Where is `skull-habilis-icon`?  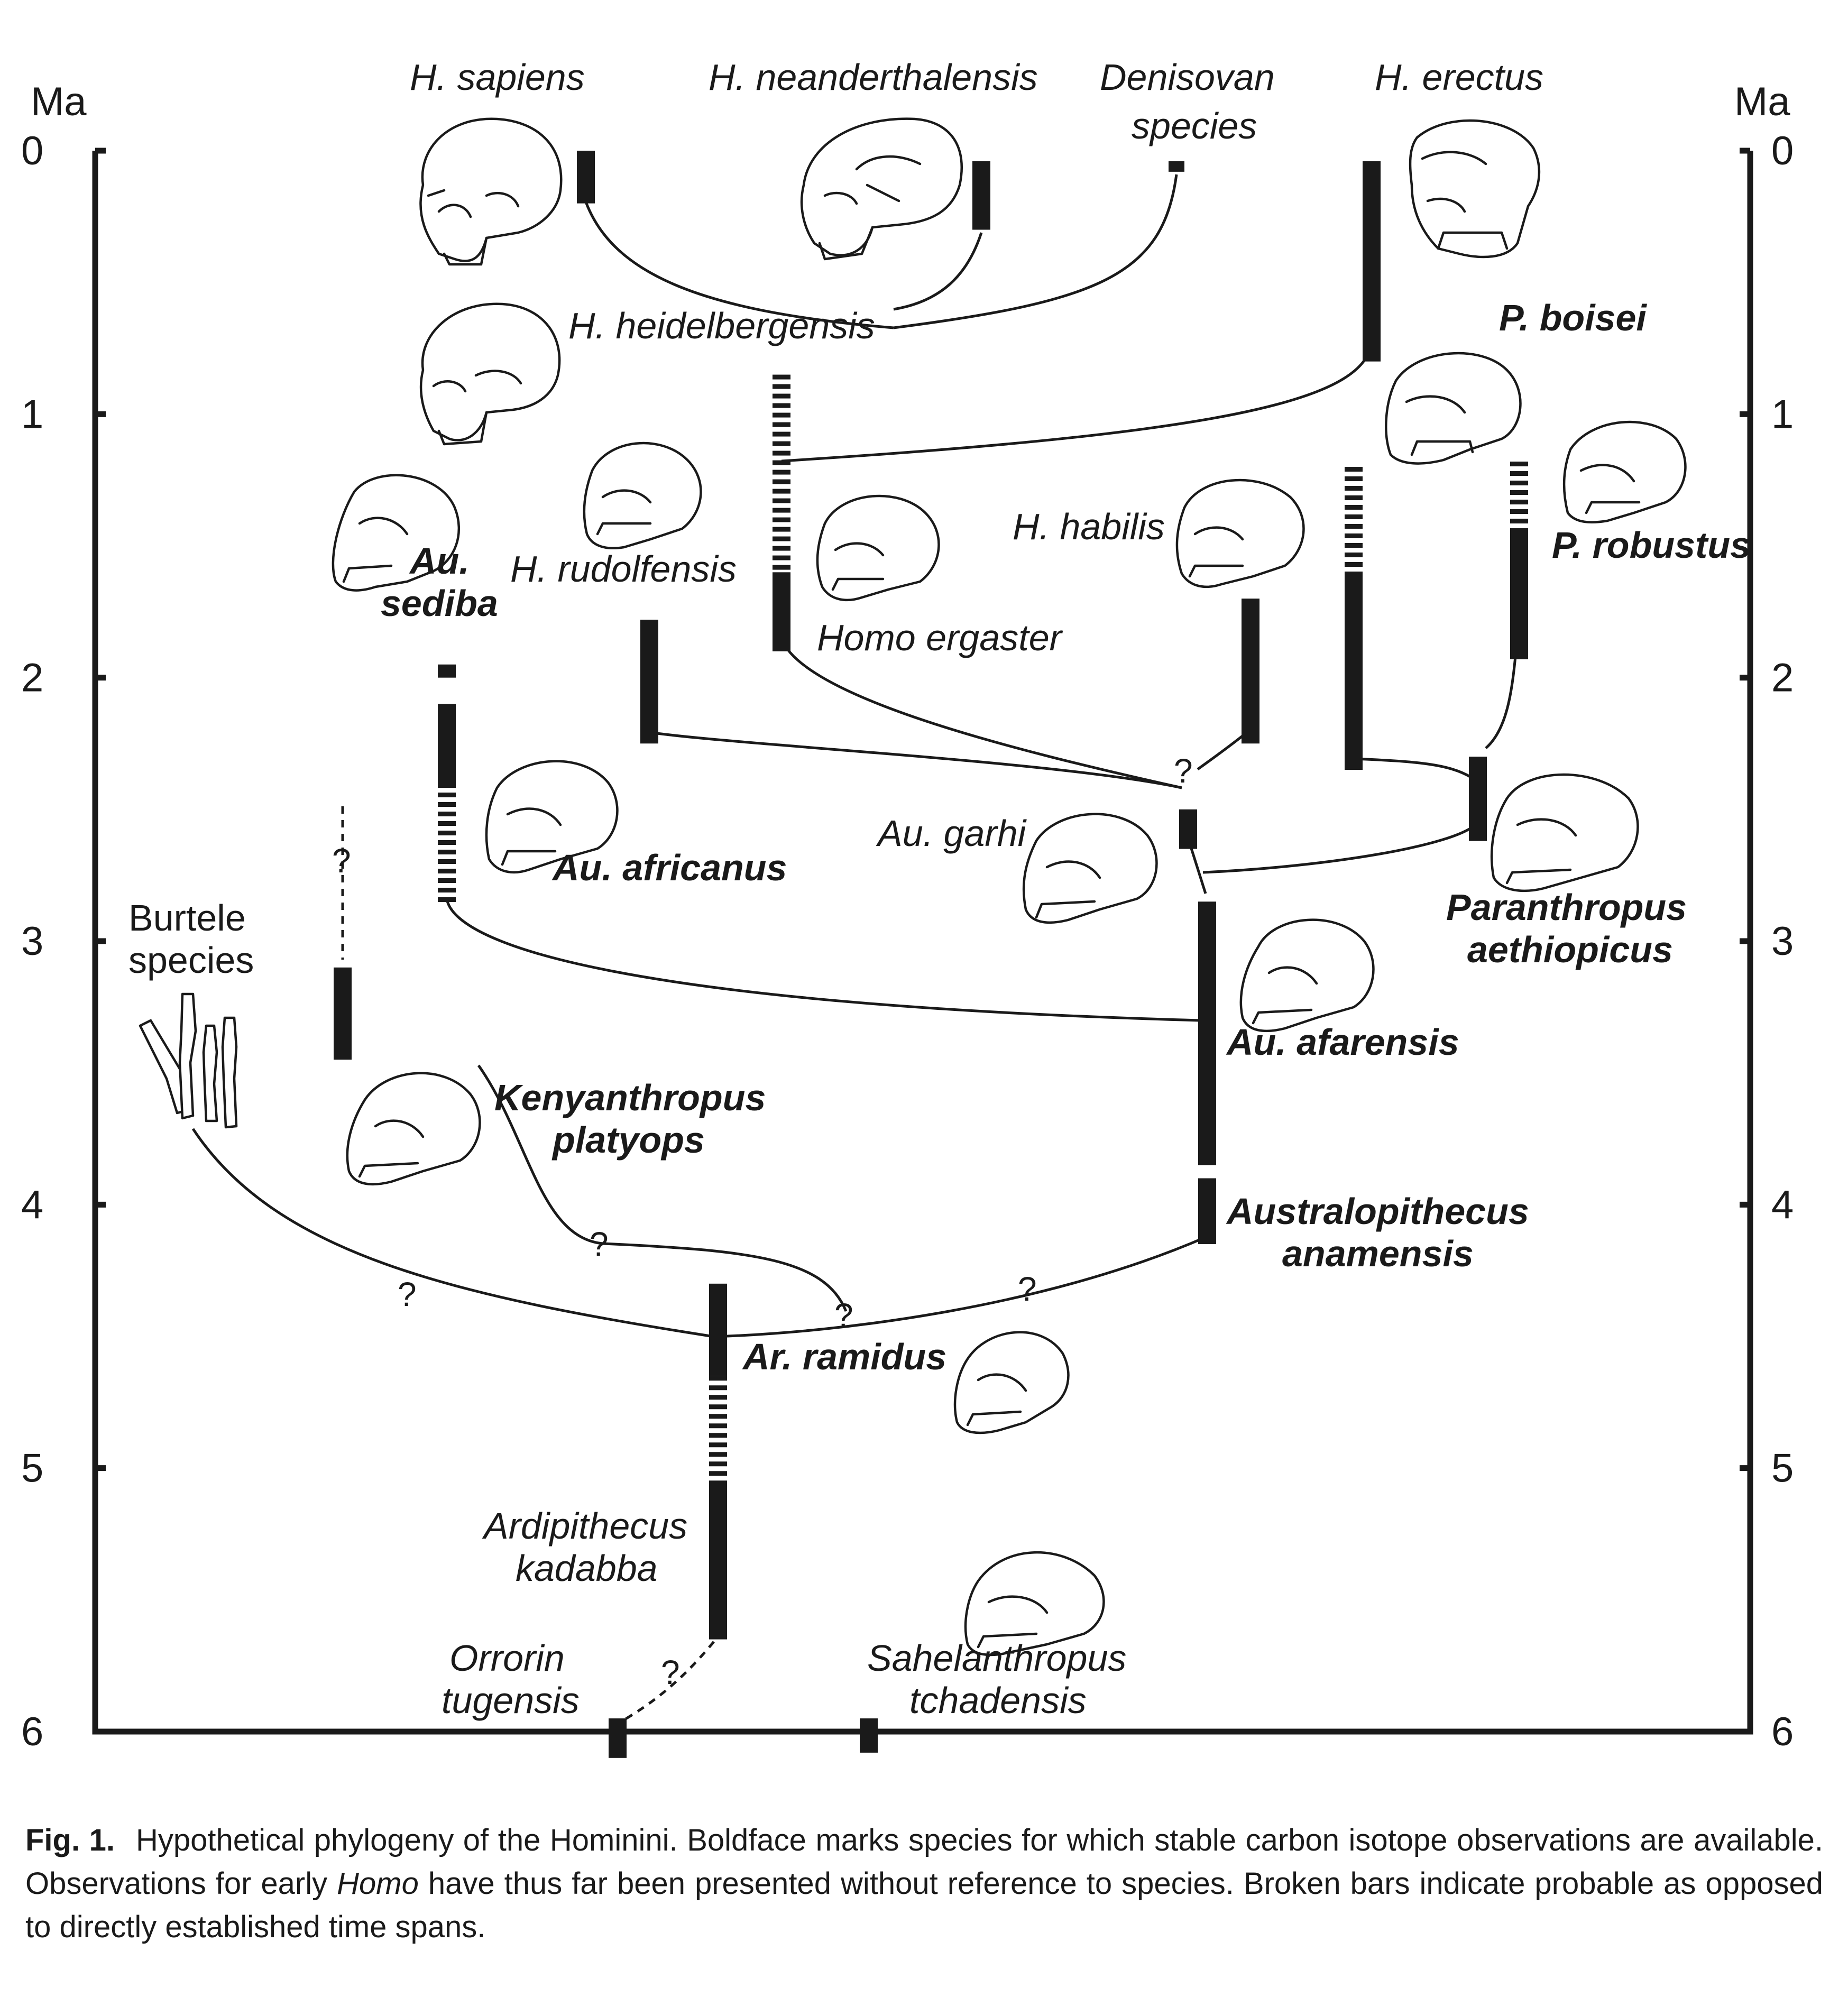
skull-habilis-icon is located at coordinates (1240, 533).